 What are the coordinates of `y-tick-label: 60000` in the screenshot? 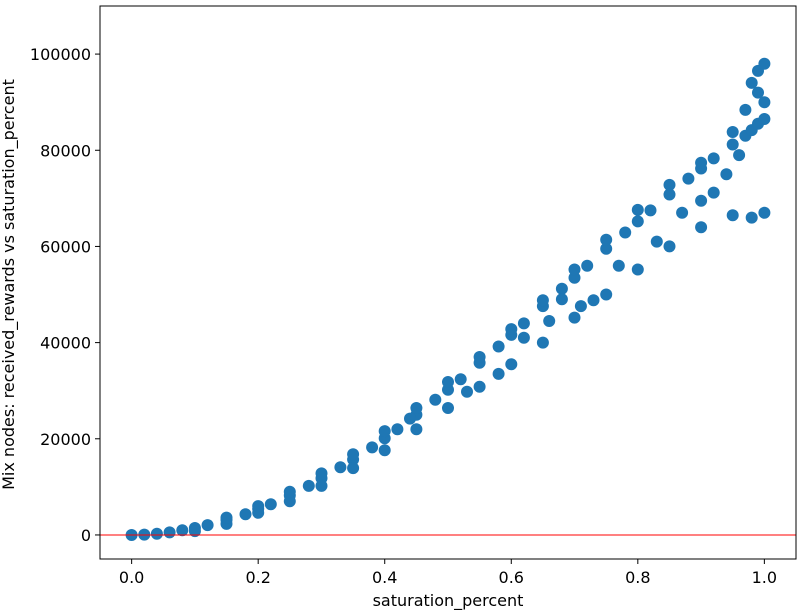 It's located at (65, 246).